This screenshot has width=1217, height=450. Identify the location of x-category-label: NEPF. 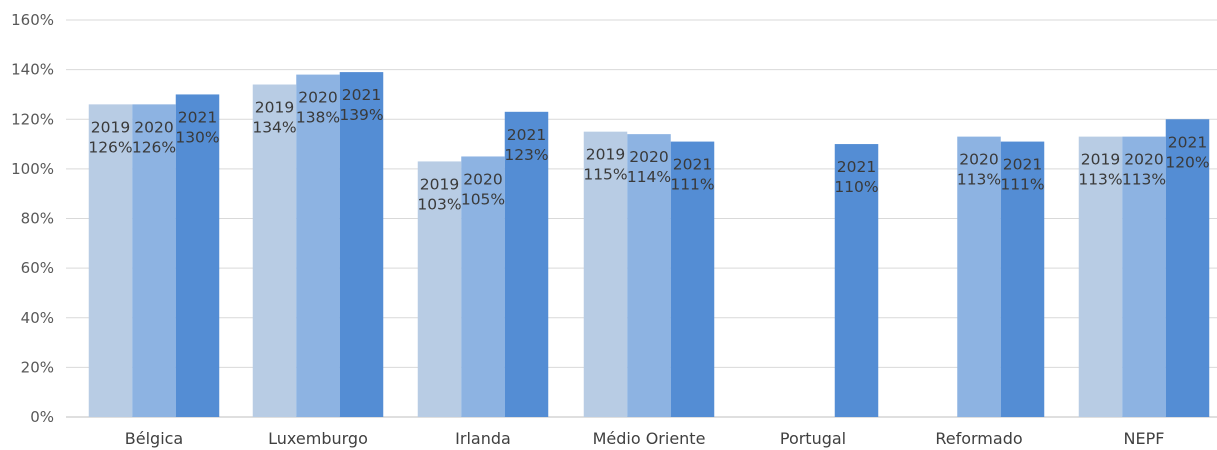
(1144, 438).